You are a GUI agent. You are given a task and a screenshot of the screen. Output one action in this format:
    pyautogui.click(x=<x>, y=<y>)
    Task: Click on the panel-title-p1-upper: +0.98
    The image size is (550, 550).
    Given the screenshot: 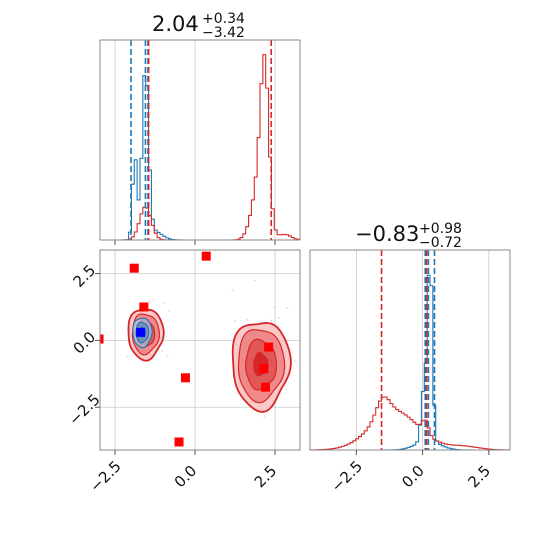 What is the action you would take?
    pyautogui.click(x=440, y=229)
    